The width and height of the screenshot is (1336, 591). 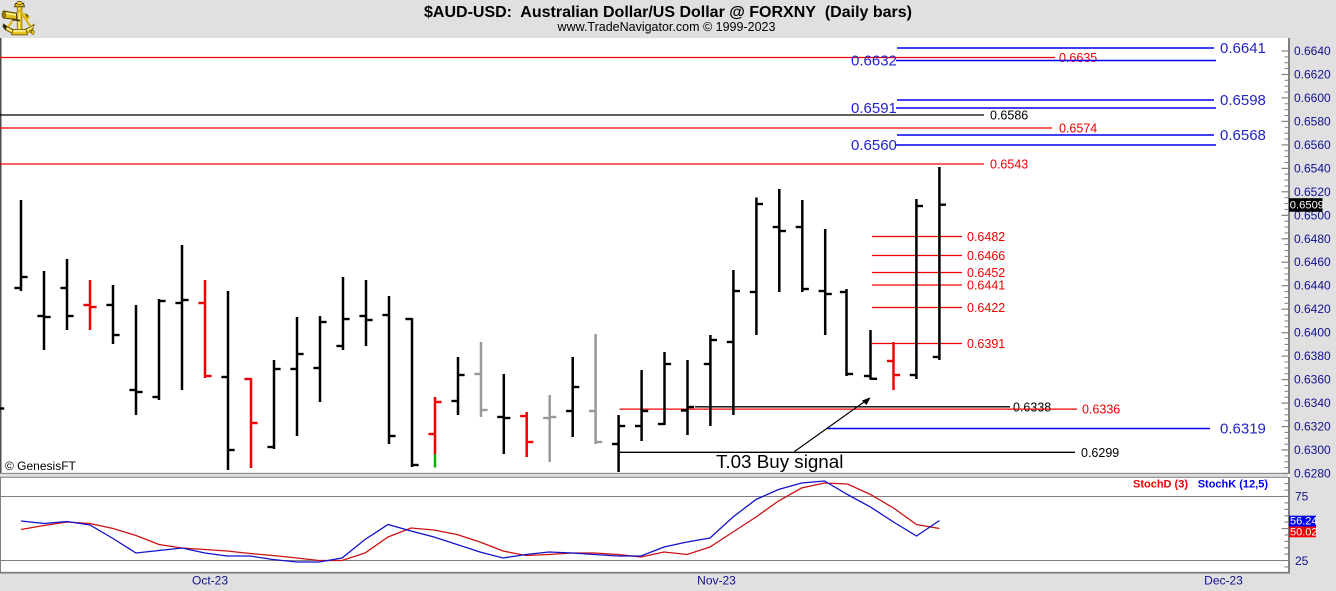 I want to click on svg-text: 0.6340, so click(x=1312, y=403).